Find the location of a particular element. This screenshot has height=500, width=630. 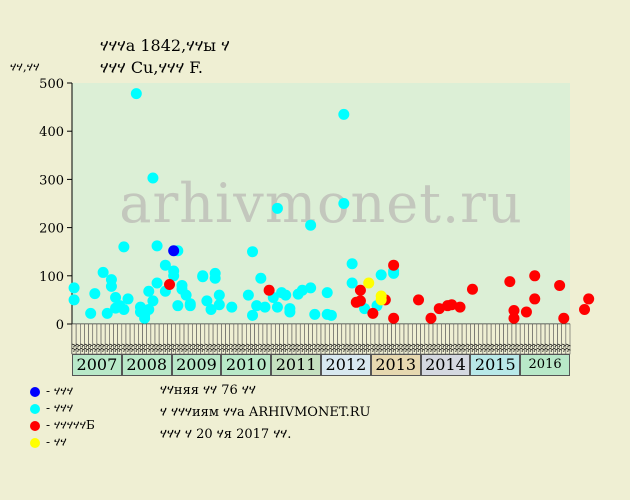

legend-swatch-vip is located at coordinates (35, 391).